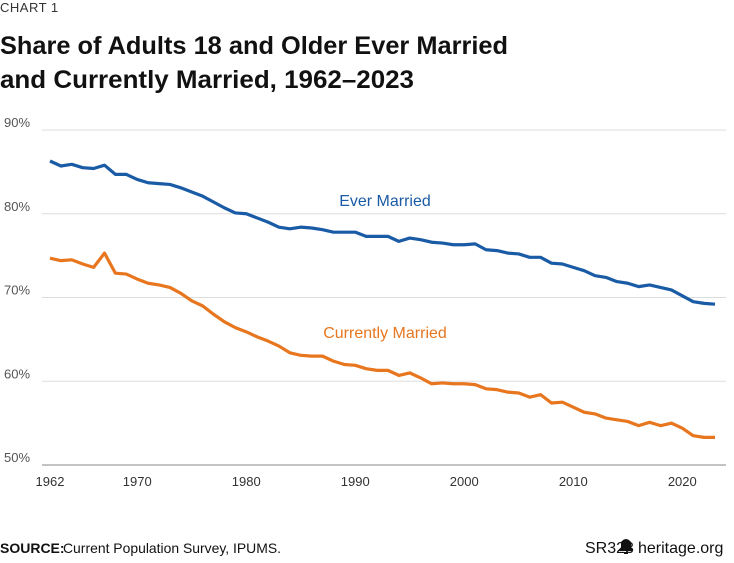  What do you see at coordinates (17, 457) in the screenshot?
I see `y-tick-label: 50%` at bounding box center [17, 457].